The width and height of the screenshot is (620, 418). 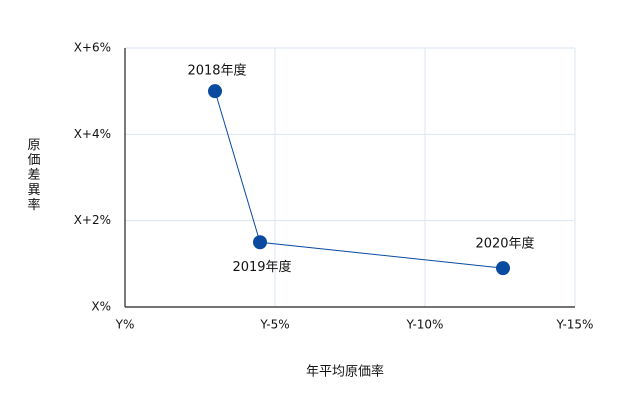 I want to click on x-tick-label: Y-15%, so click(x=575, y=325).